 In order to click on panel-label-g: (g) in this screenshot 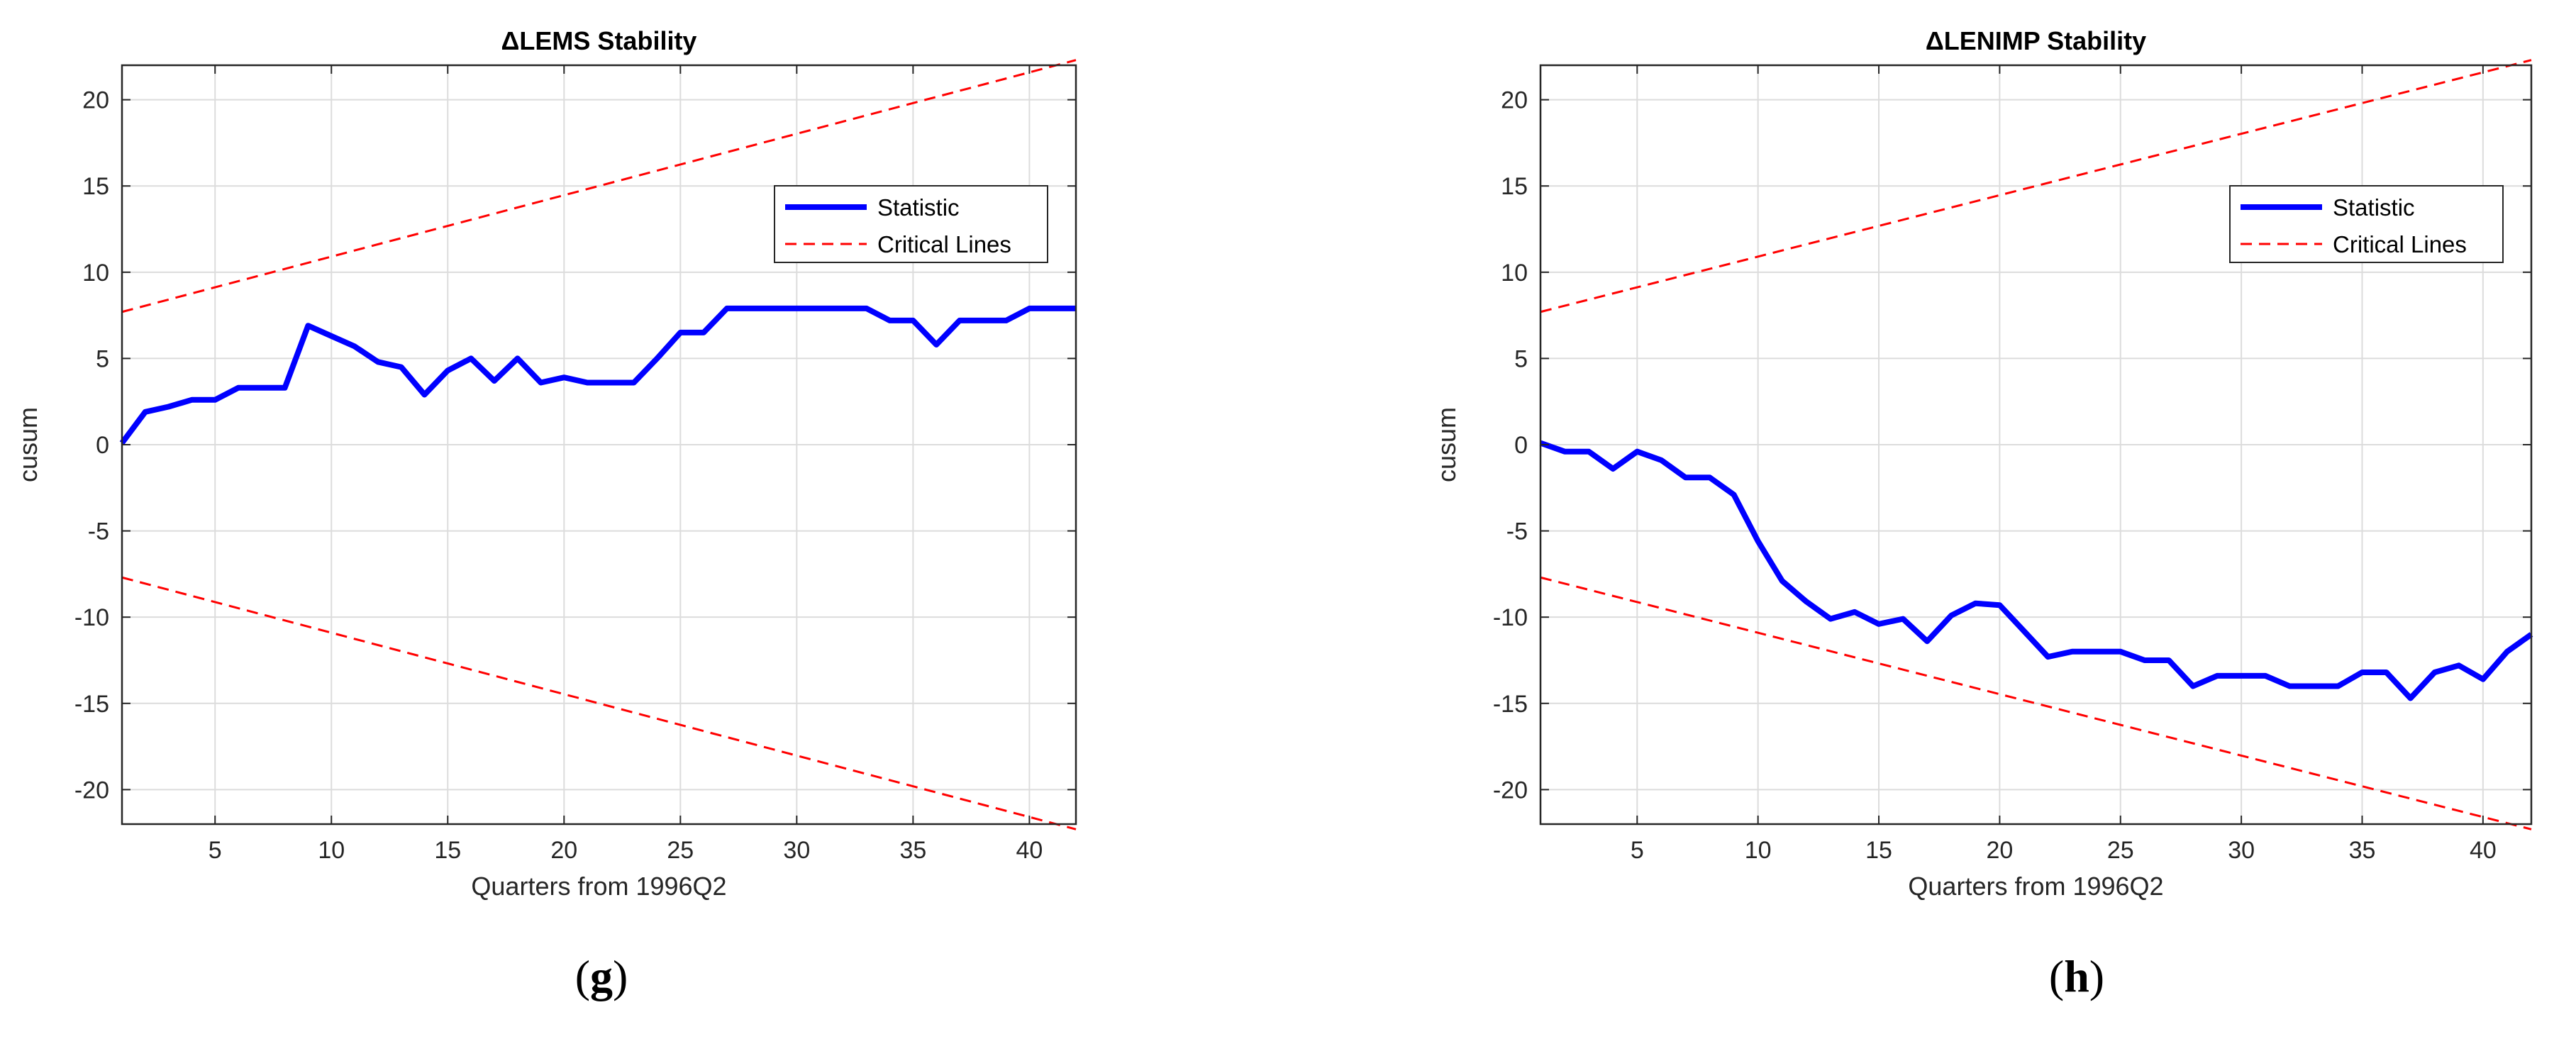, I will do `click(601, 976)`.